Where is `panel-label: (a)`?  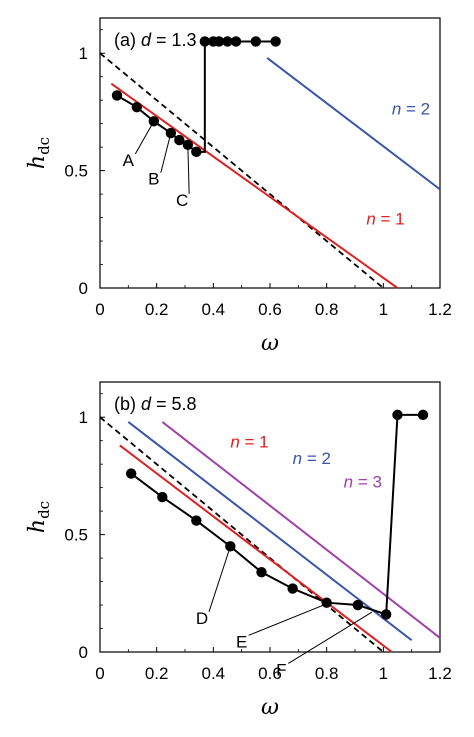
panel-label: (a) is located at coordinates (127, 40).